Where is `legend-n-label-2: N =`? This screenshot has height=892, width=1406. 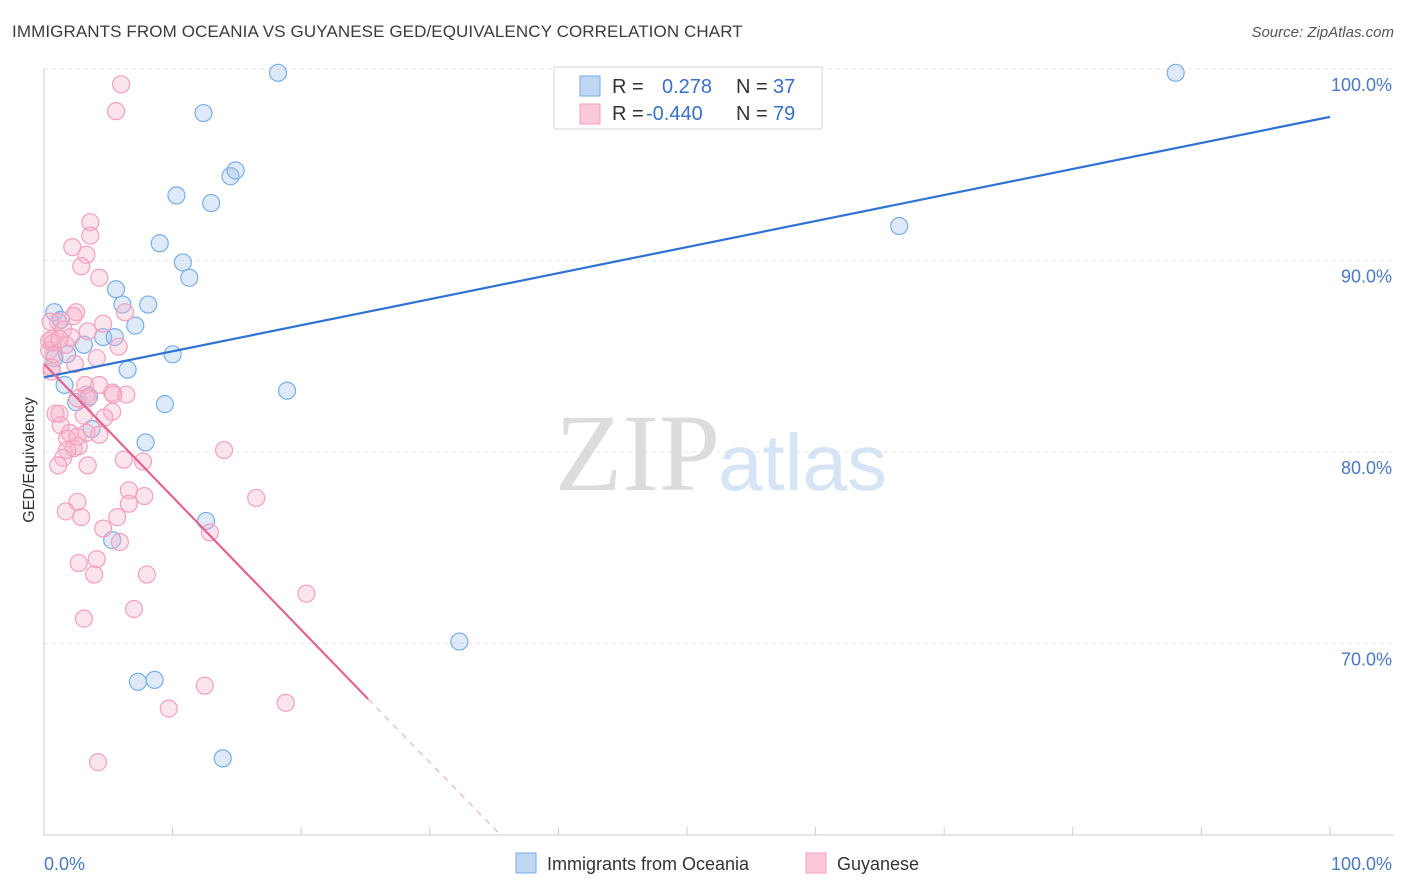 legend-n-label-2: N = is located at coordinates (752, 114).